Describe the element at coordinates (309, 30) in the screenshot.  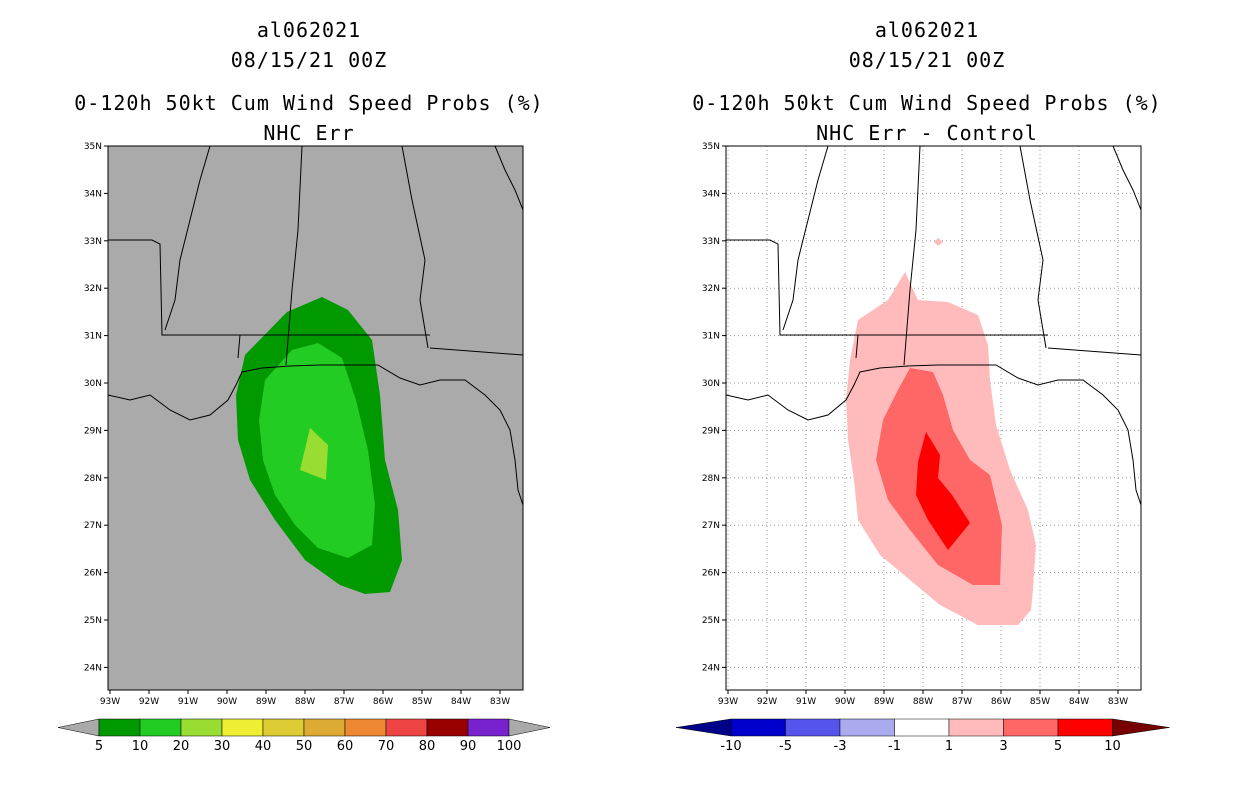
I see `left-storm-id: al062021` at that location.